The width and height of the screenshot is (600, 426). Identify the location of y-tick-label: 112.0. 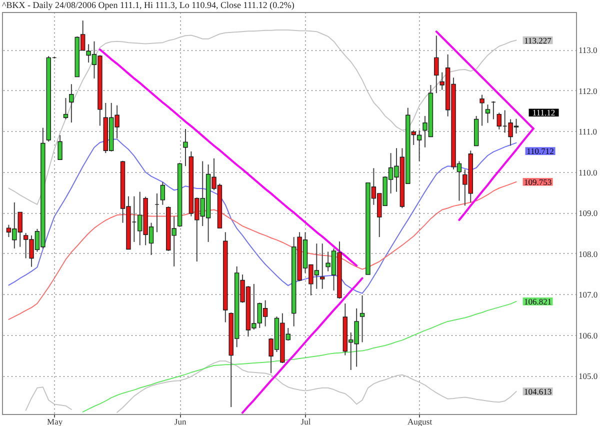
(588, 91).